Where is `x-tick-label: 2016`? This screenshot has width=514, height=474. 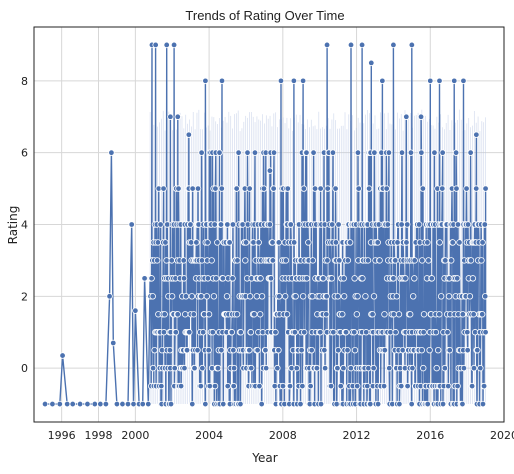 x-tick-label: 2016 is located at coordinates (430, 435).